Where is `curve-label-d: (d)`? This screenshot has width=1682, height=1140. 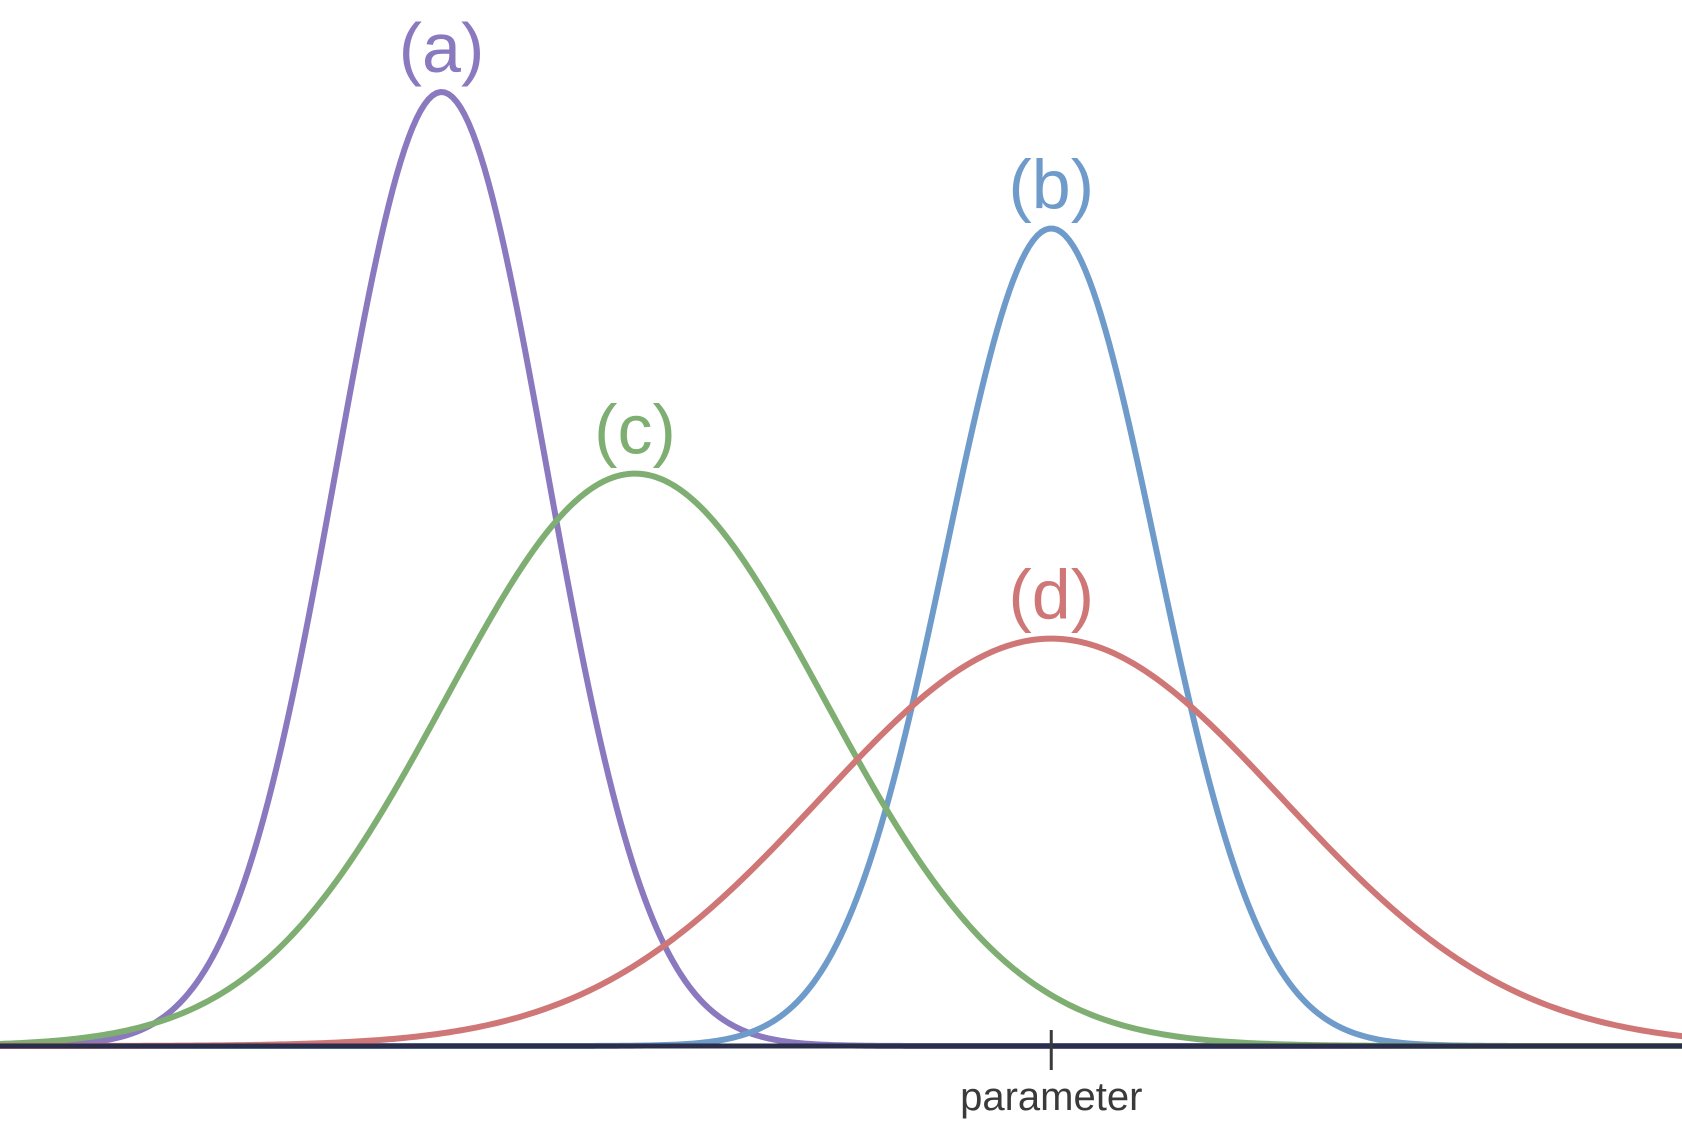
curve-label-d: (d) is located at coordinates (1051, 595).